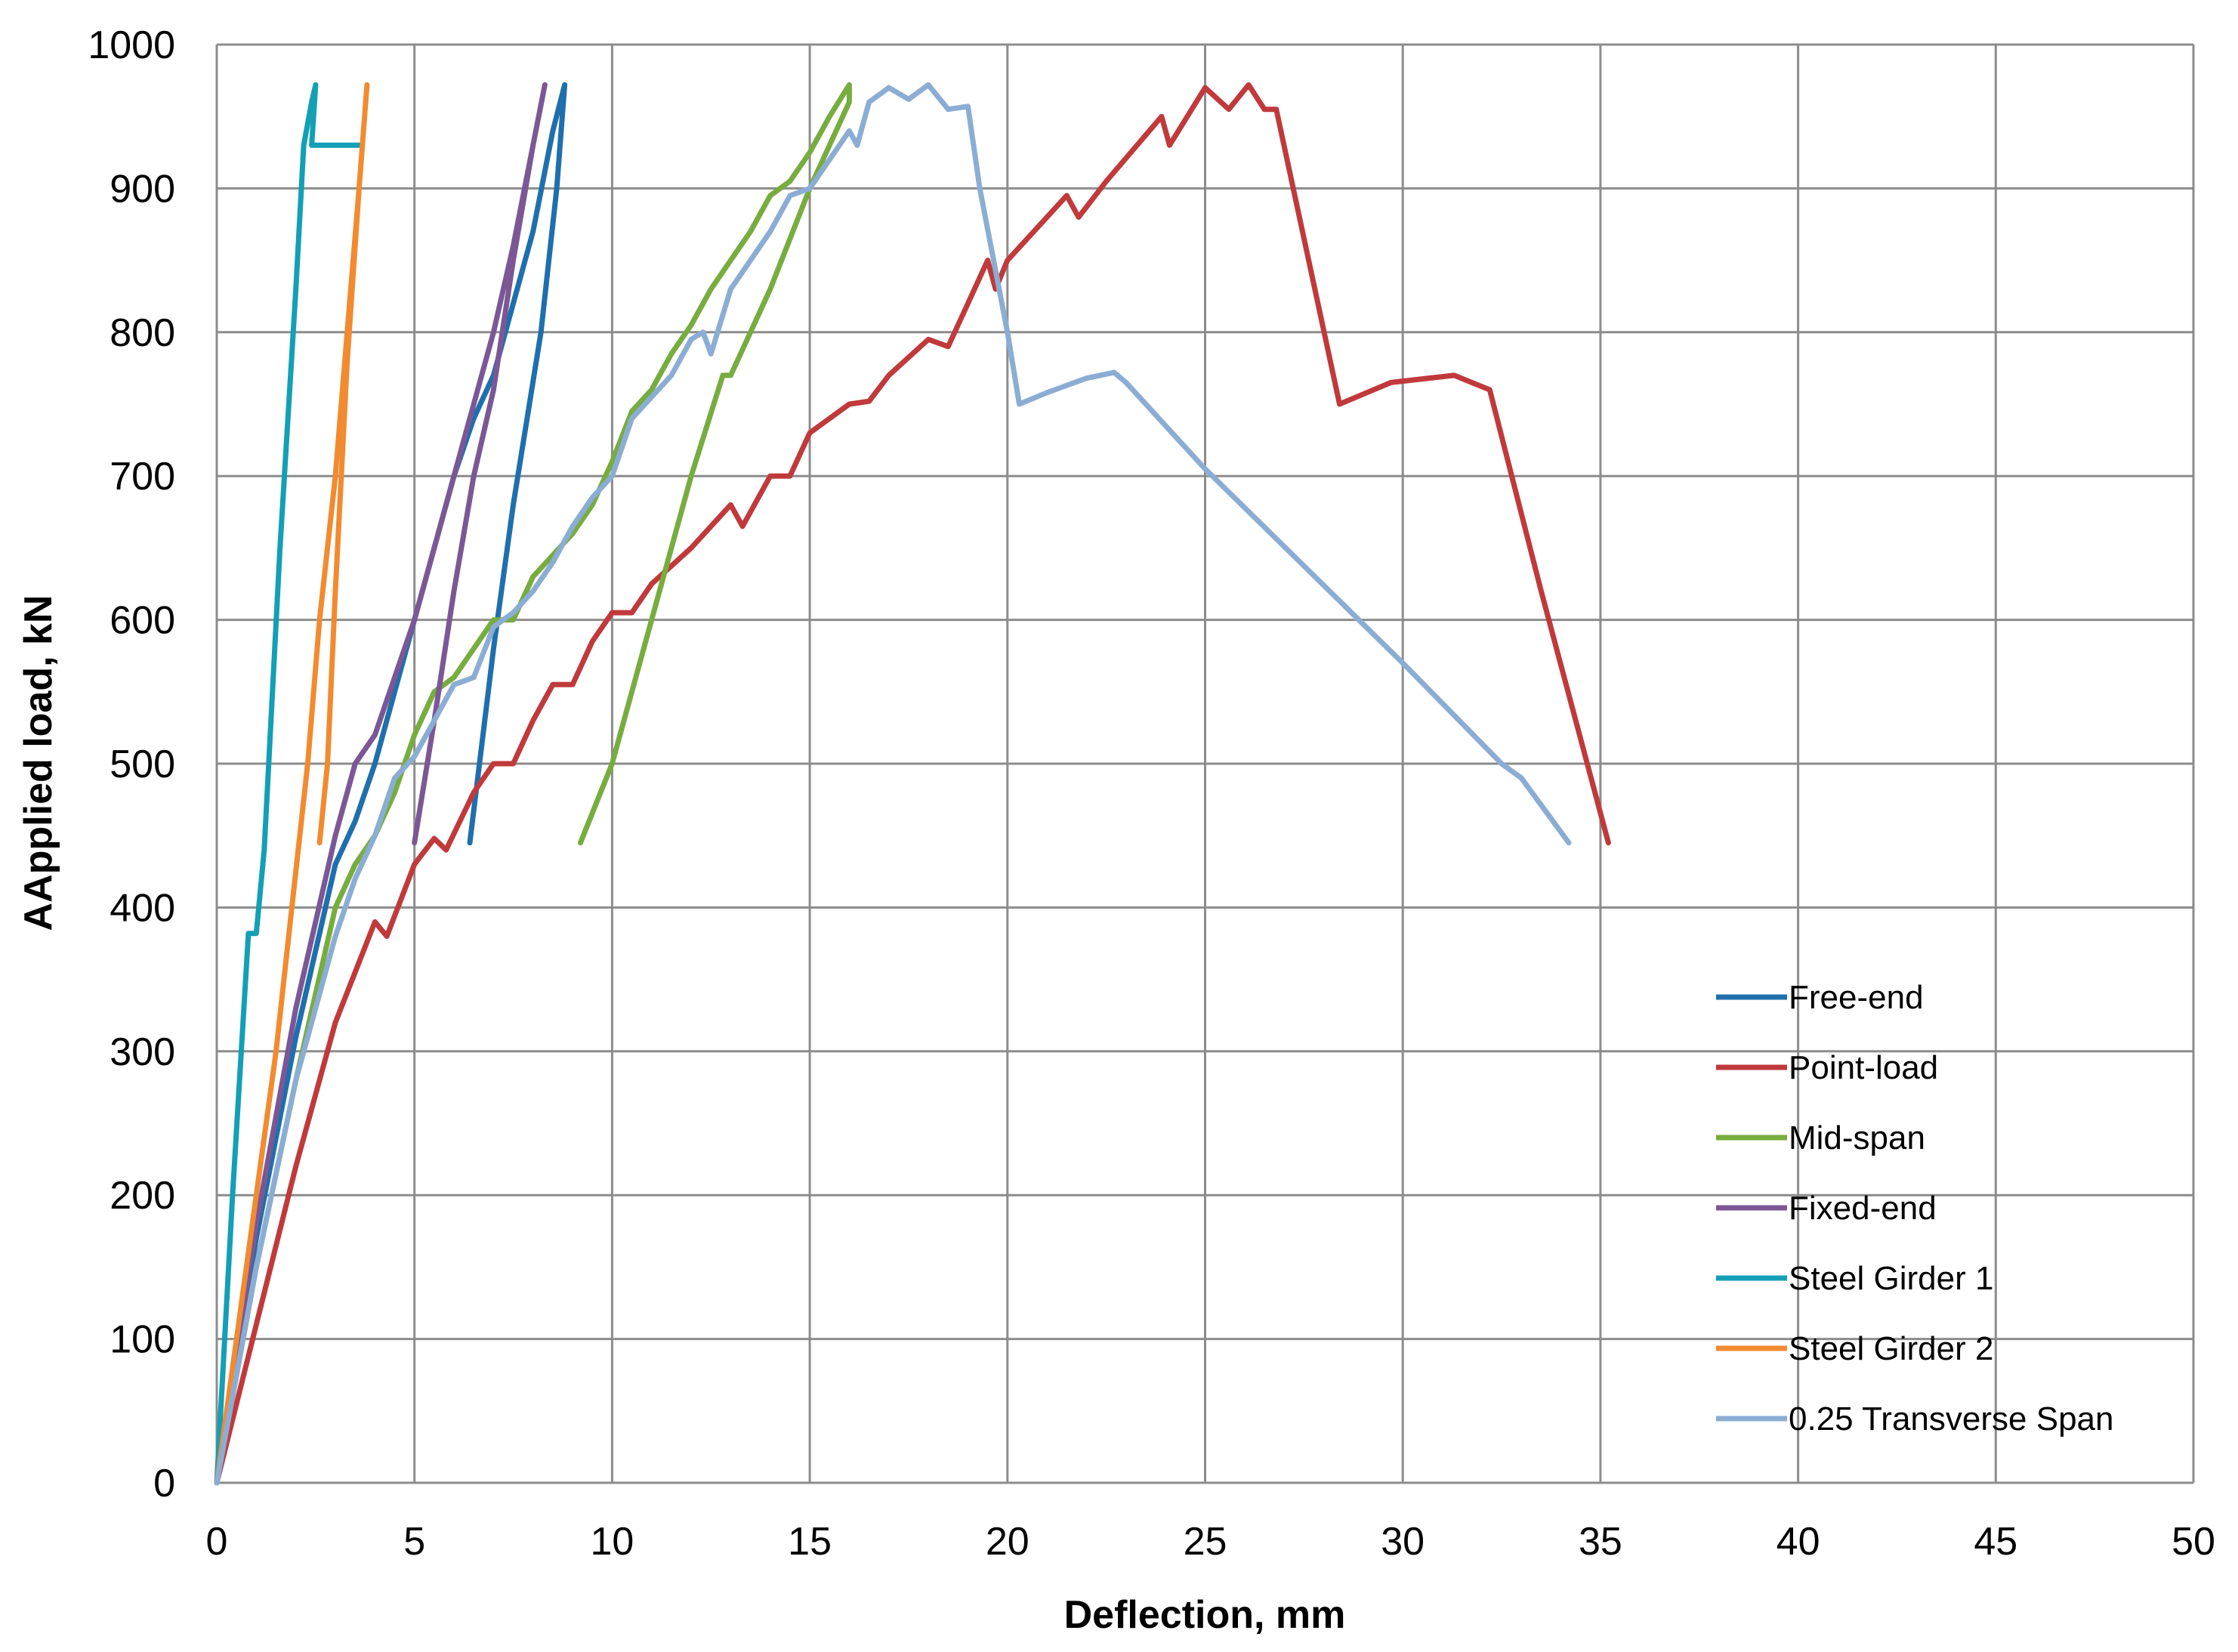  Describe the element at coordinates (1600, 1542) in the screenshot. I see `x-tick-label: 35` at that location.